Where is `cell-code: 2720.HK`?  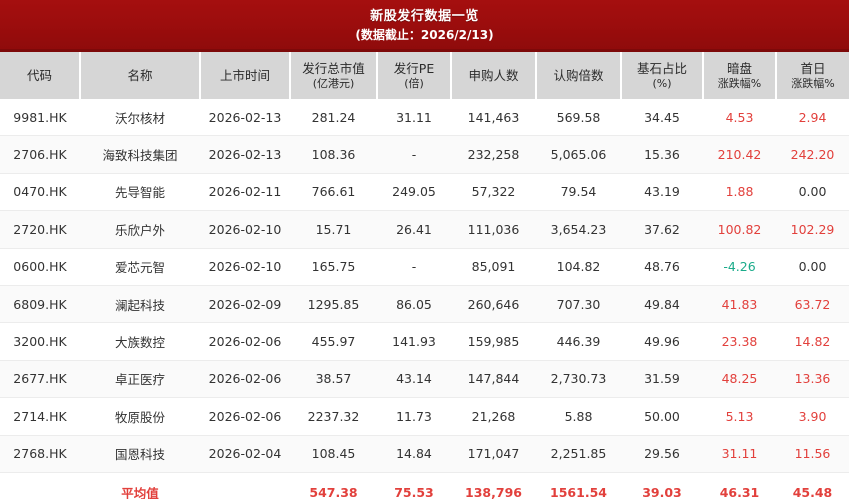 cell-code: 2720.HK is located at coordinates (40, 229).